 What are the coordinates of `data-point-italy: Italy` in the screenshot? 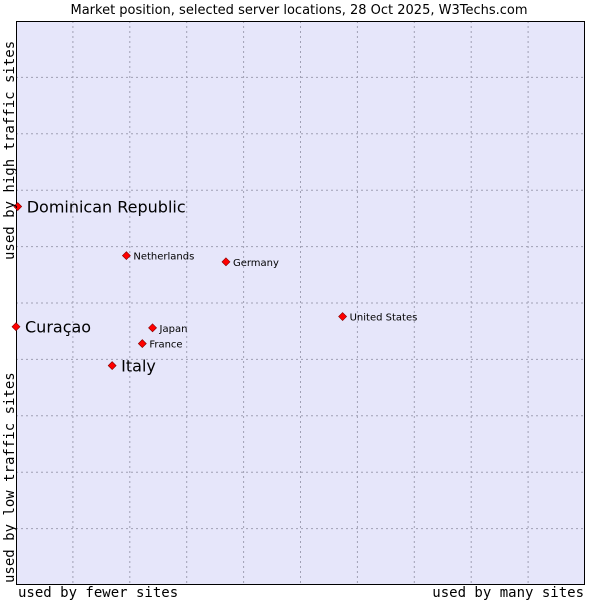 It's located at (131, 366).